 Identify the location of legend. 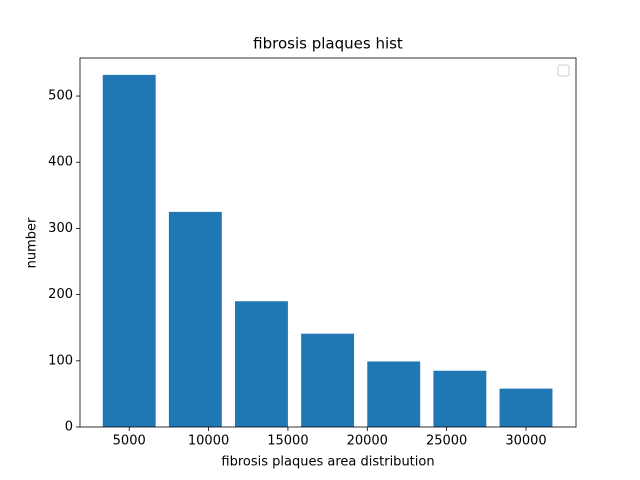
(563, 70).